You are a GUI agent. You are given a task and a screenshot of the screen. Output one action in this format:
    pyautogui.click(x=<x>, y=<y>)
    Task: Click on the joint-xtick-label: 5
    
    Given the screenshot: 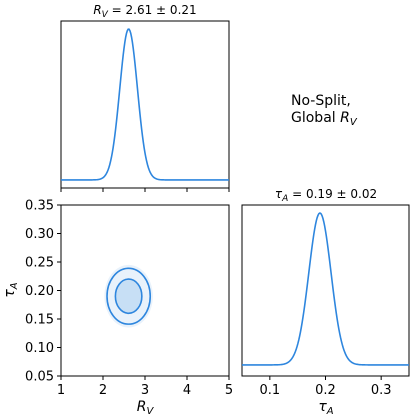 What is the action you would take?
    pyautogui.click(x=229, y=390)
    